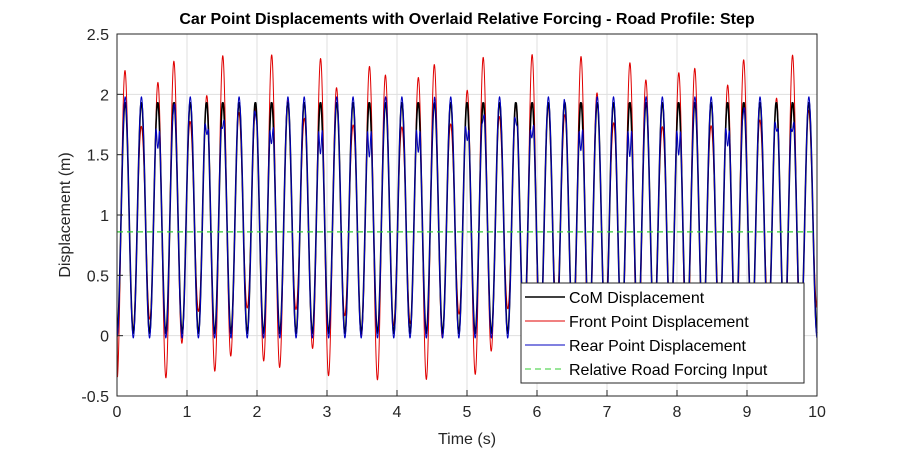 This screenshot has width=900, height=450. Describe the element at coordinates (659, 322) in the screenshot. I see `legend-label-front: Front Point Displacement` at that location.